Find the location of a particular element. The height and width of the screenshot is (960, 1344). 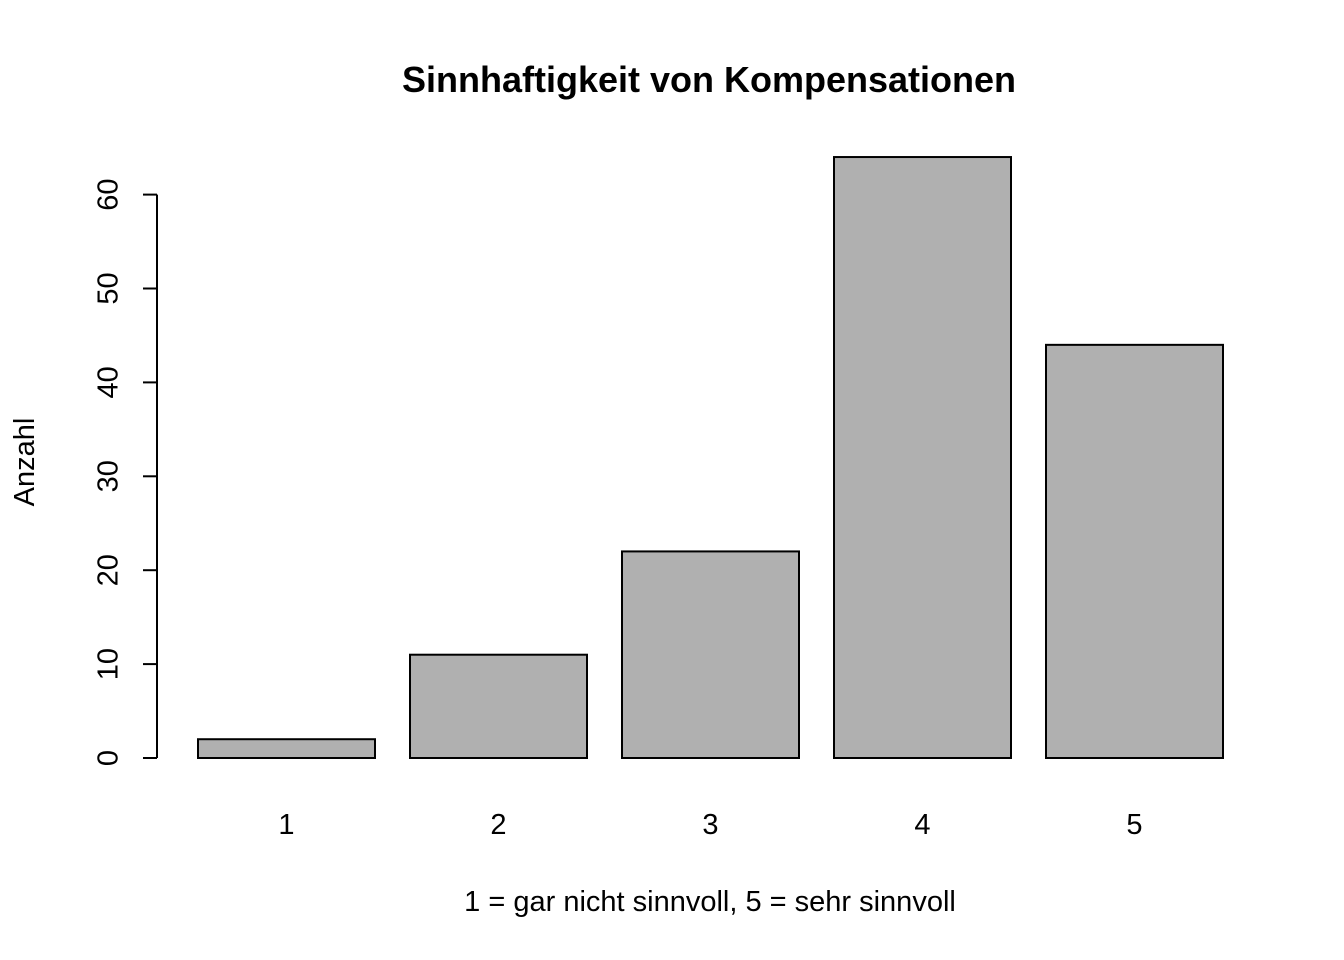

x-tick-label: 3 is located at coordinates (710, 825).